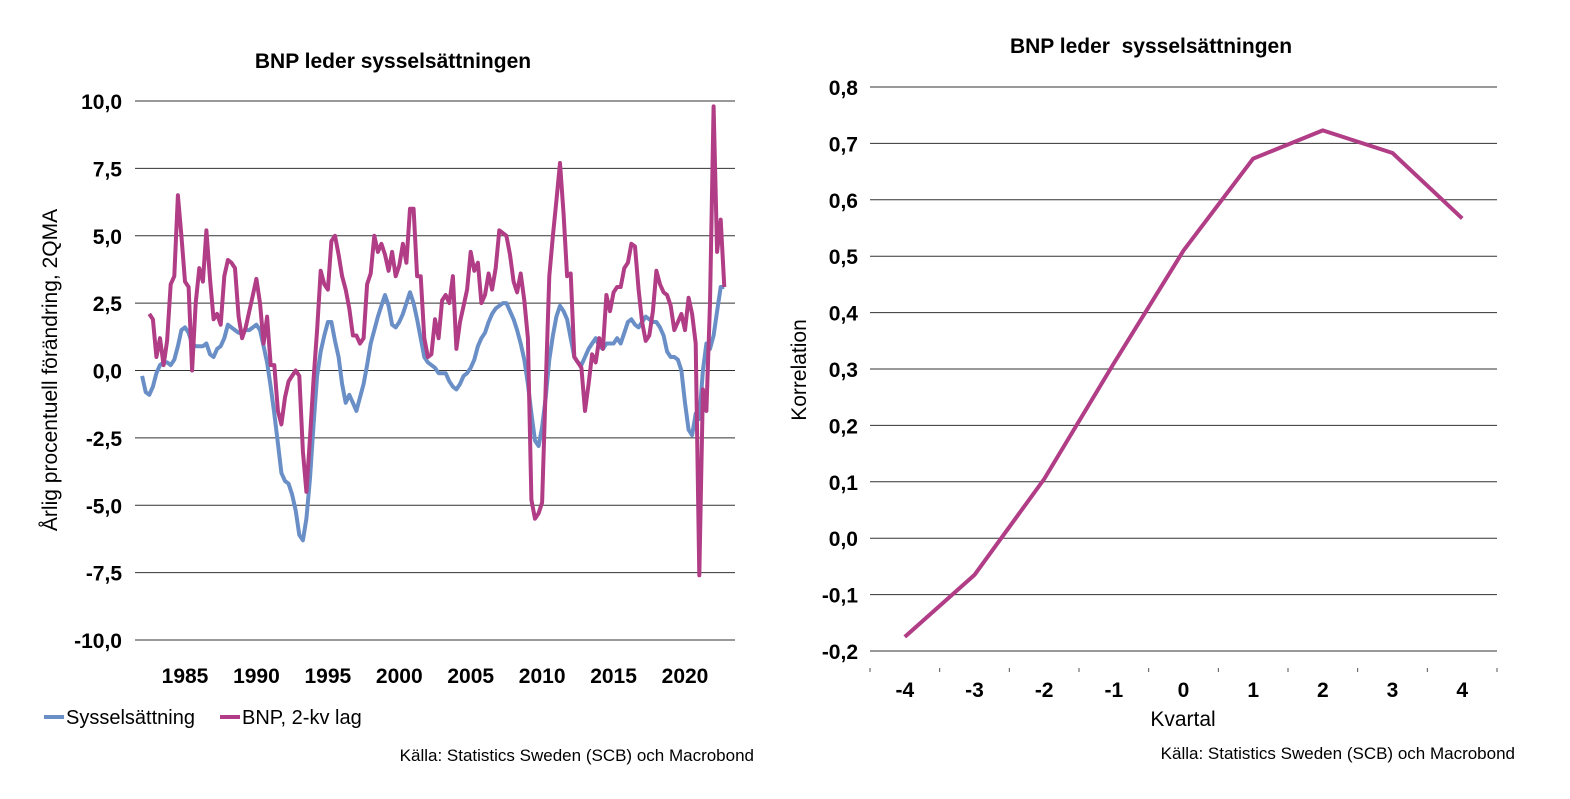  Describe the element at coordinates (185, 676) in the screenshot. I see `x-tick-label: 1985` at that location.